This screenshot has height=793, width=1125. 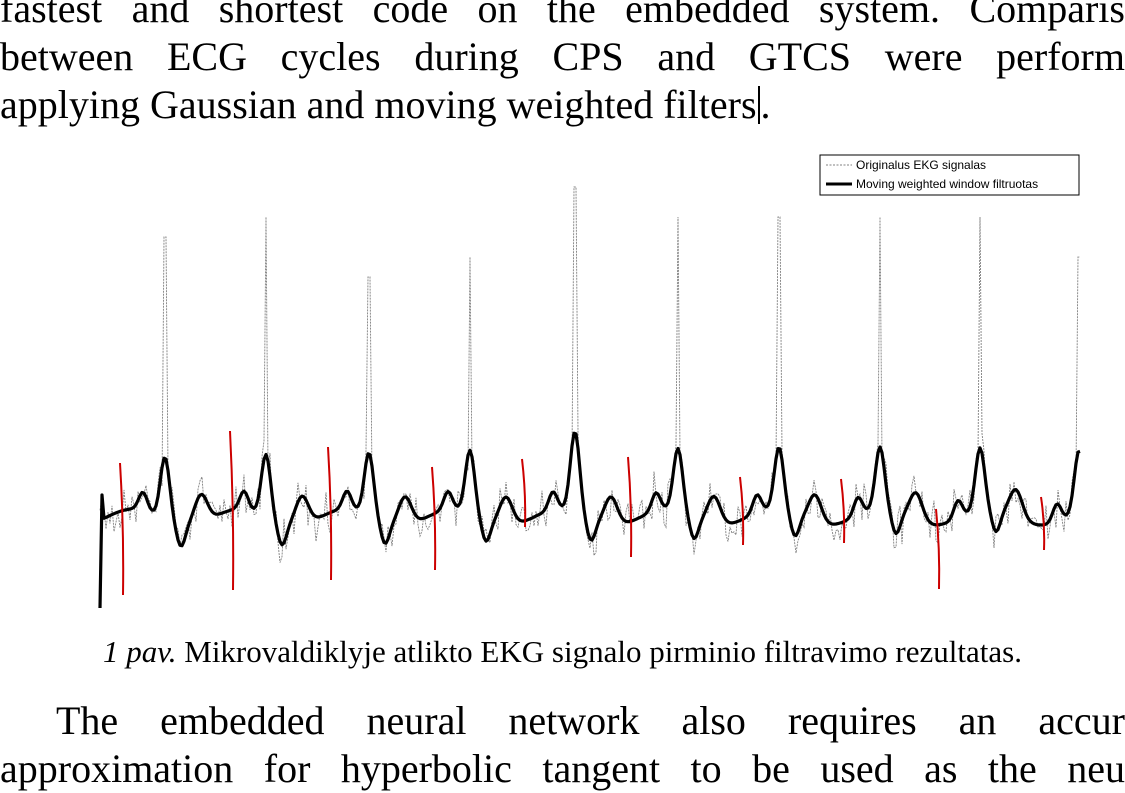 I want to click on legend-filtered-label: Moving weighted window filtruotas, so click(x=947, y=184).